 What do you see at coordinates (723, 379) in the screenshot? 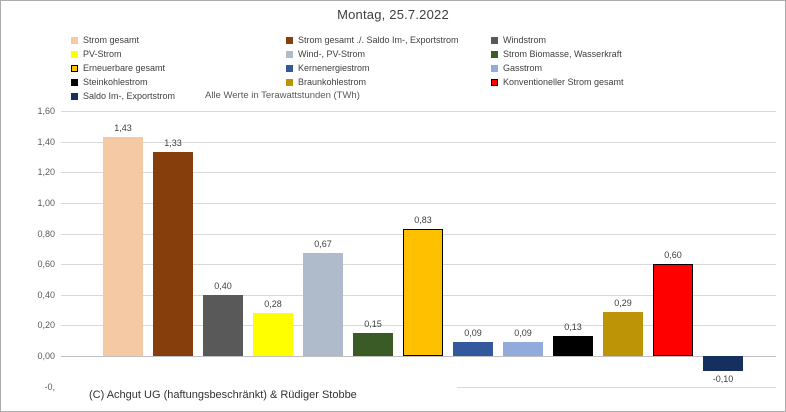
I see `bar-value-label: -0,10` at bounding box center [723, 379].